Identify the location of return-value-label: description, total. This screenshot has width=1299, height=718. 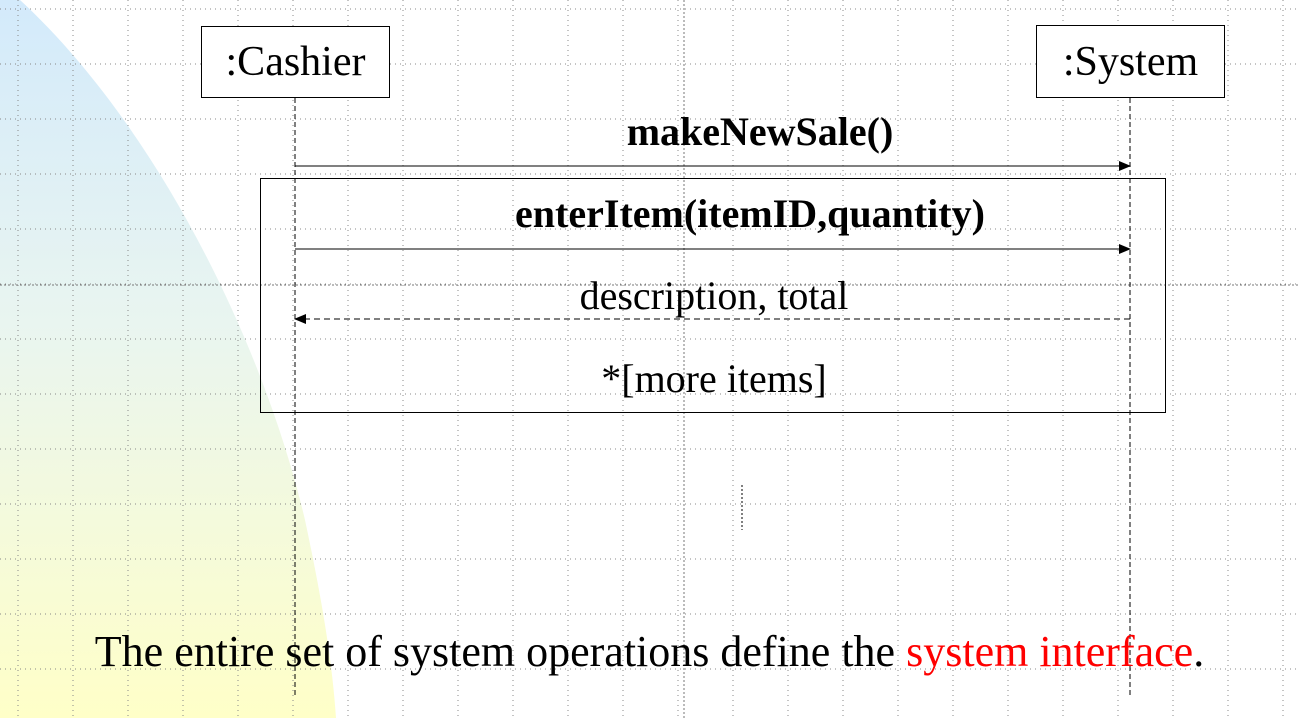
(714, 295).